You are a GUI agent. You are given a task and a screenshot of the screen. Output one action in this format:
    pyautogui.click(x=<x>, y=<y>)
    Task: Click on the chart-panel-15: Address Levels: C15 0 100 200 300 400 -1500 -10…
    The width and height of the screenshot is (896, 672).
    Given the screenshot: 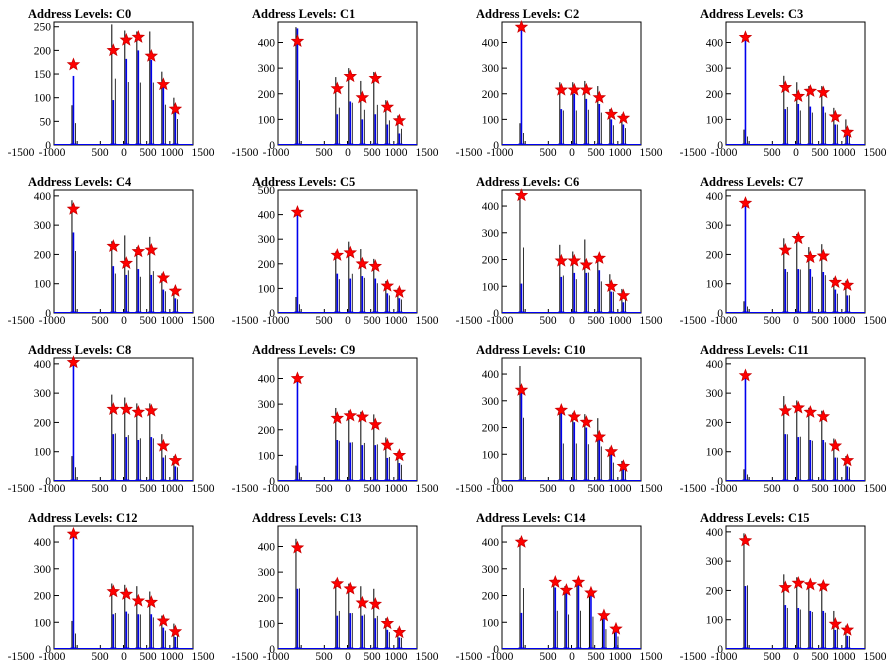 What is the action you would take?
    pyautogui.click(x=783, y=587)
    